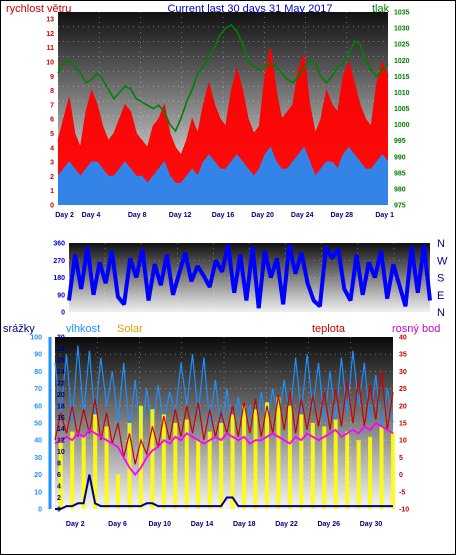  Describe the element at coordinates (402, 29) in the screenshot. I see `pressure-tick-label: 1030` at that location.